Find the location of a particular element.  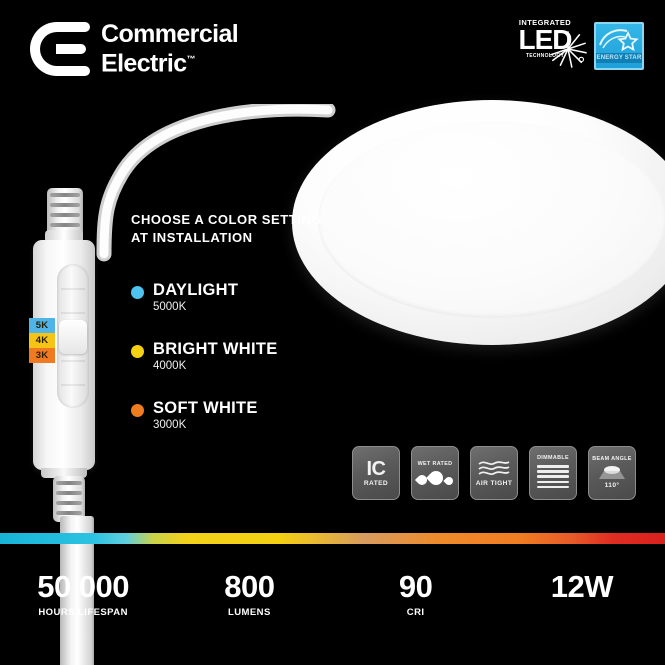

trademark-symbol: ™ is located at coordinates (191, 59).